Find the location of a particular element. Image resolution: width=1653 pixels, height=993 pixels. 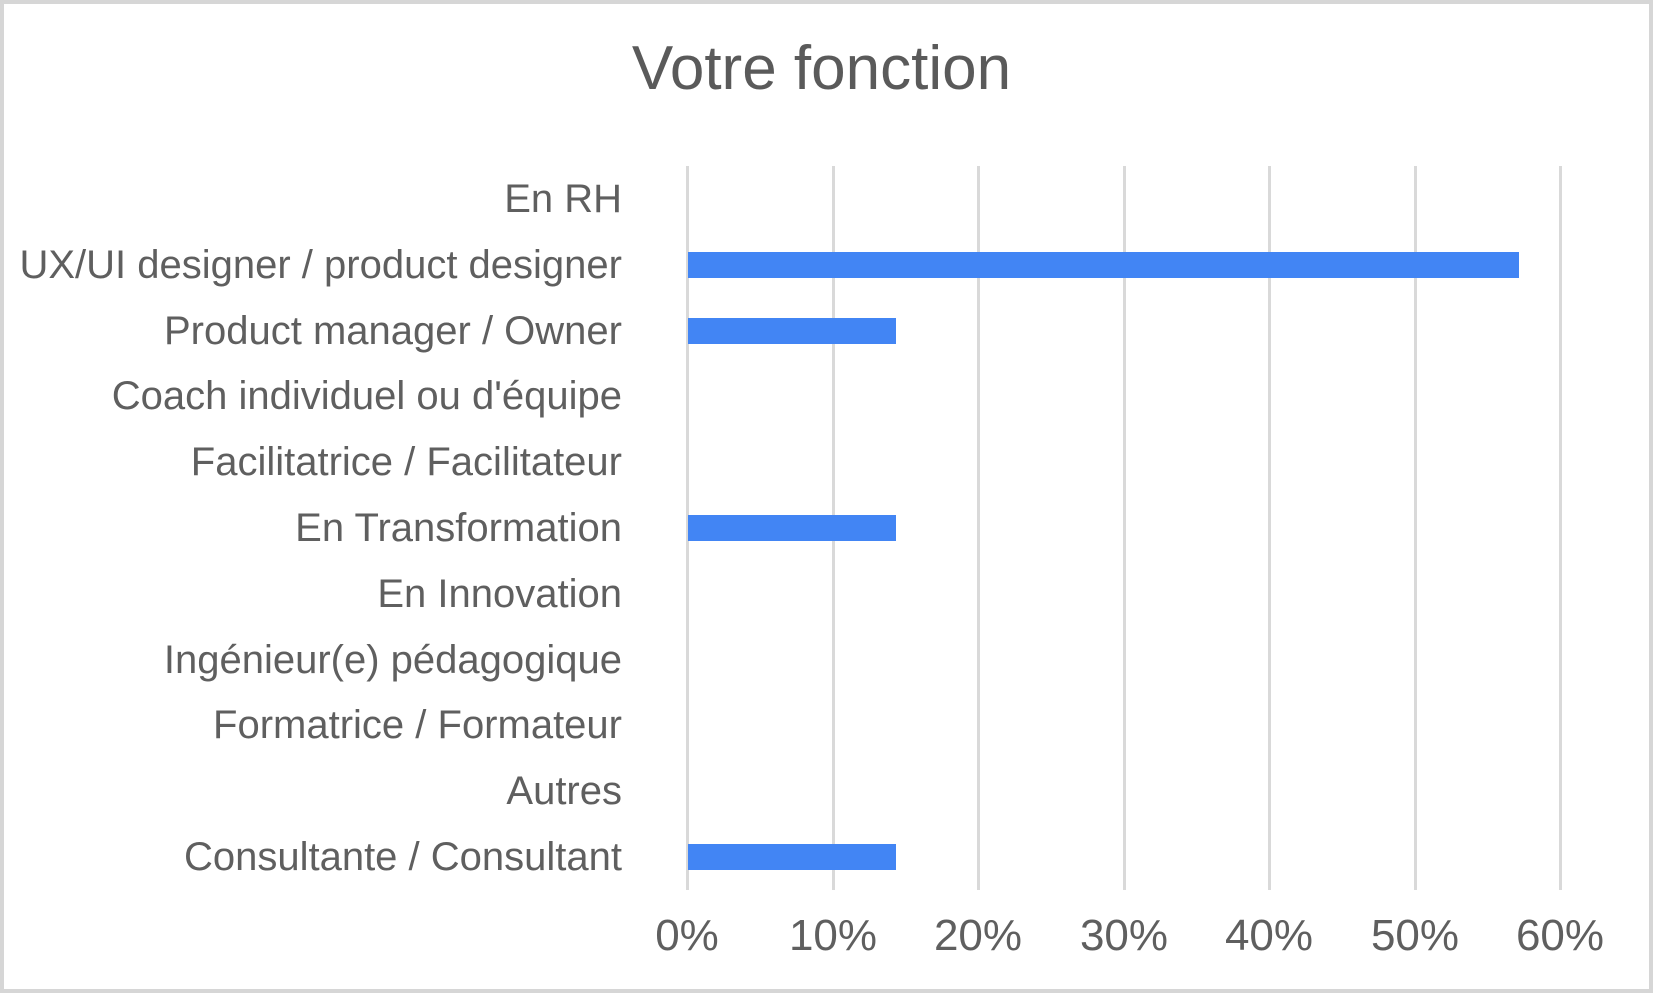

x-tick-label-40: 40% is located at coordinates (1269, 935).